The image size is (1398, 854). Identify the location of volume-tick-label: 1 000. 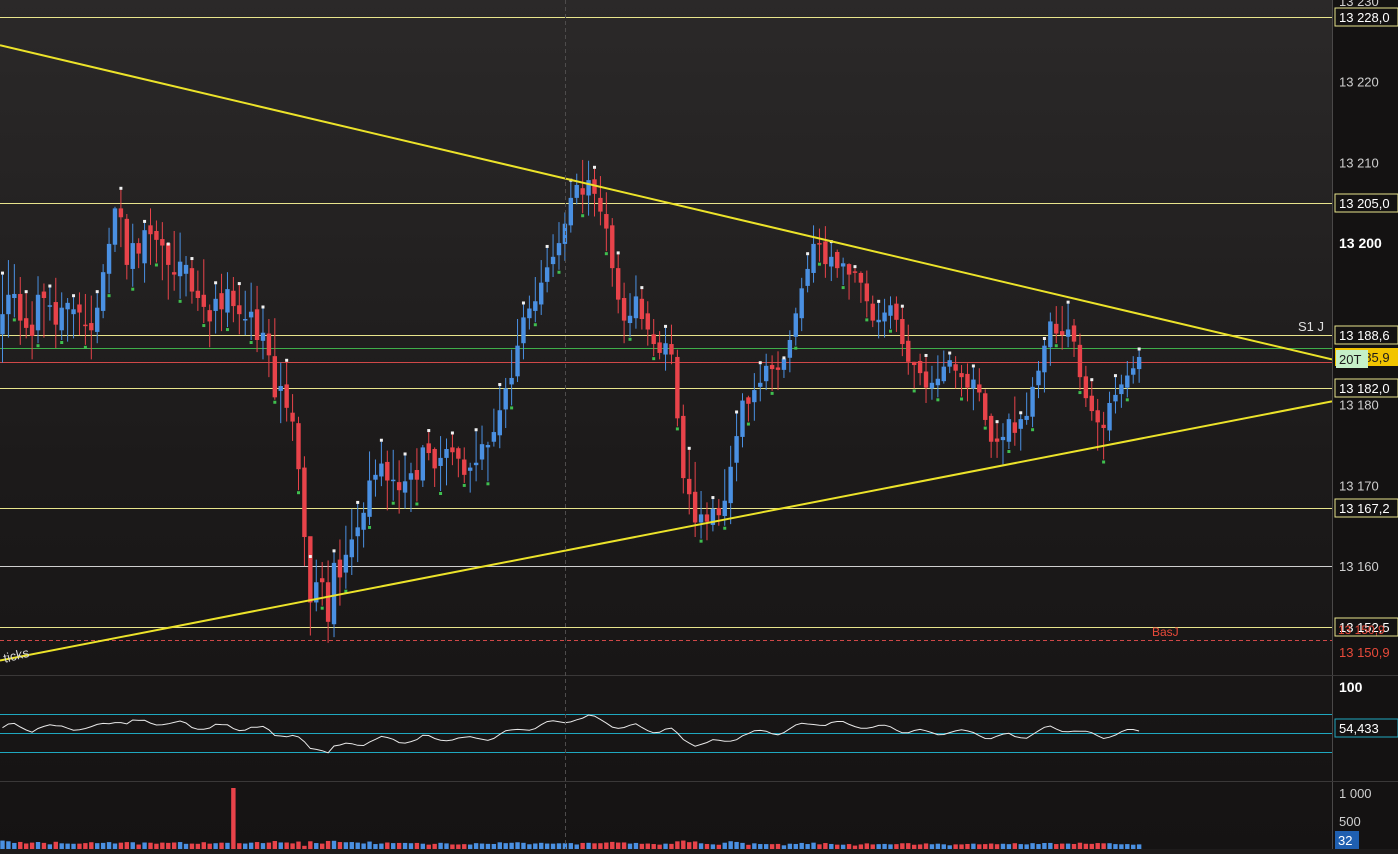
(1355, 793).